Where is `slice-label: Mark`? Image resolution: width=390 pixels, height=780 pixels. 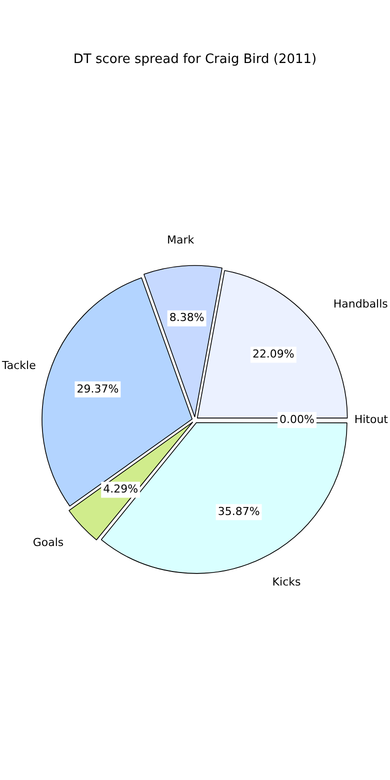
slice-label: Mark is located at coordinates (180, 239).